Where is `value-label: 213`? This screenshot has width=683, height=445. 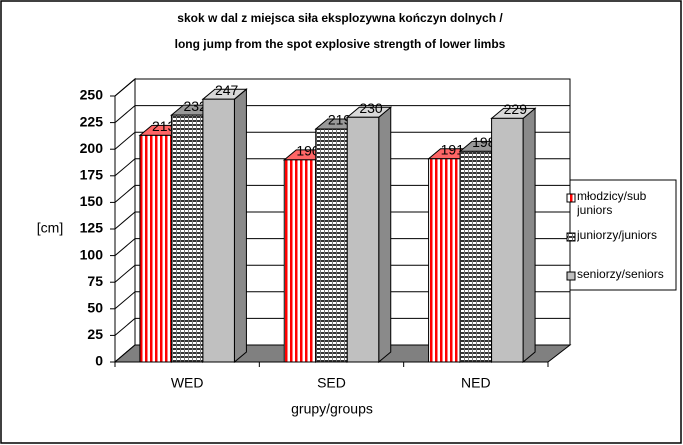 value-label: 213 is located at coordinates (164, 126).